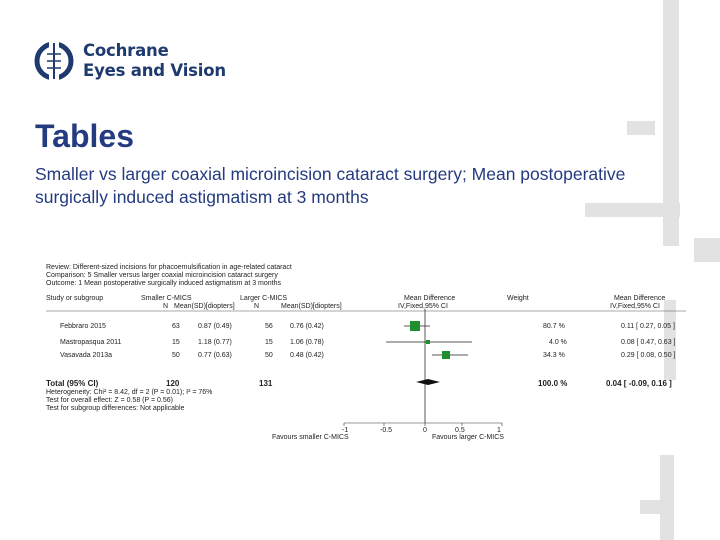 Image resolution: width=720 pixels, height=540 pixels. I want to click on study-ci: 0.08 [ 0.47, 0.63 ], so click(648, 342).